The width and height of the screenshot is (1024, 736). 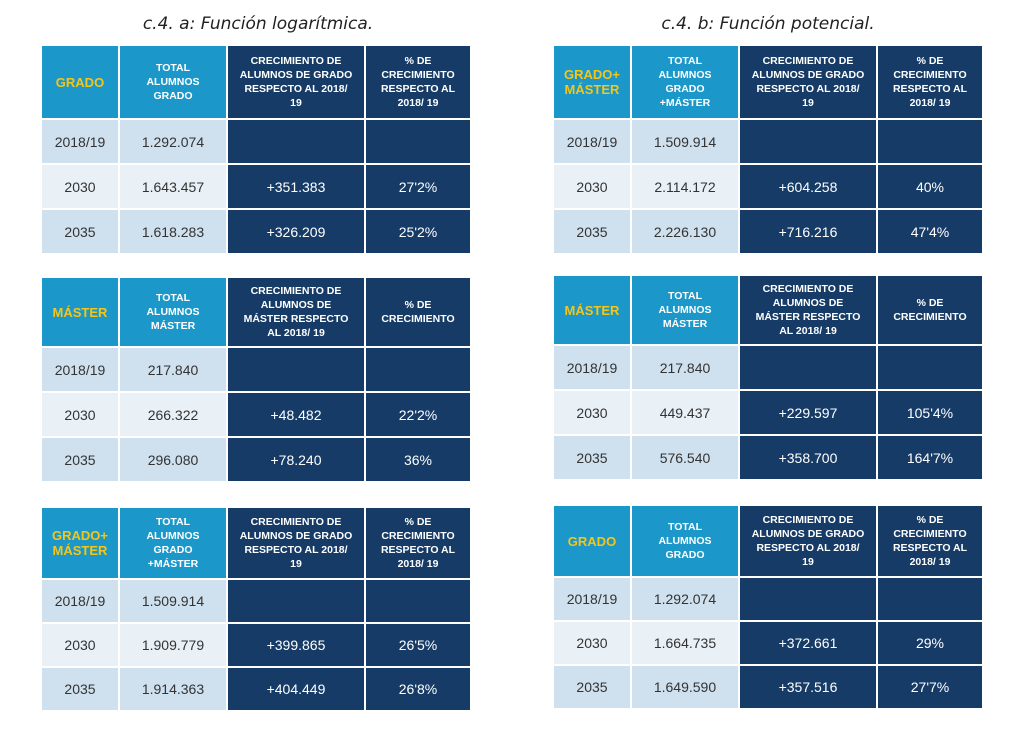 I want to click on cell-percent: 27'2%, so click(x=418, y=186).